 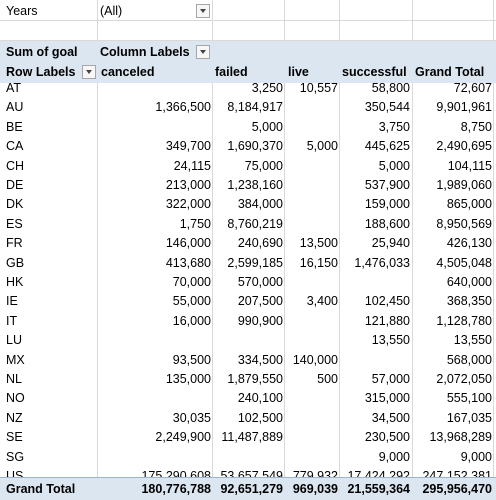 What do you see at coordinates (298, 72) in the screenshot?
I see `column-header-live: live` at bounding box center [298, 72].